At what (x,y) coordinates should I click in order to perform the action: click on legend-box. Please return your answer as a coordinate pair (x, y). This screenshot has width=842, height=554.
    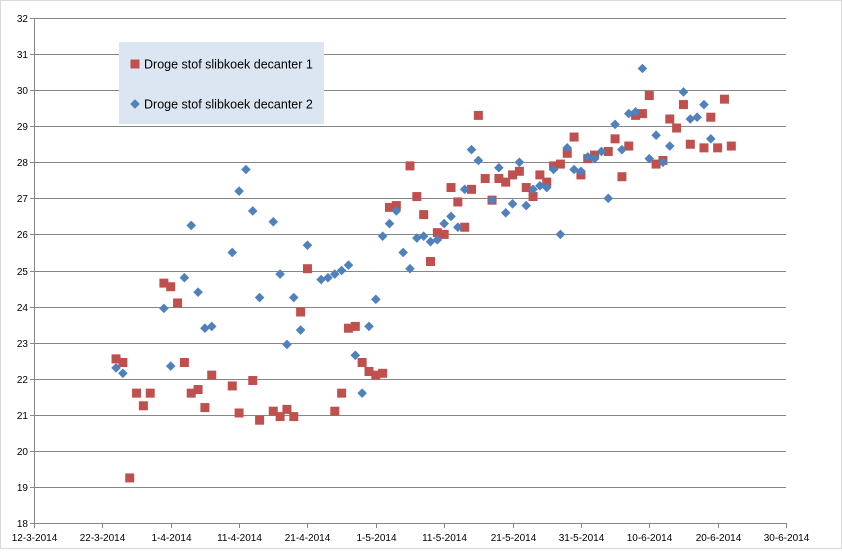
    Looking at the image, I should click on (221, 83).